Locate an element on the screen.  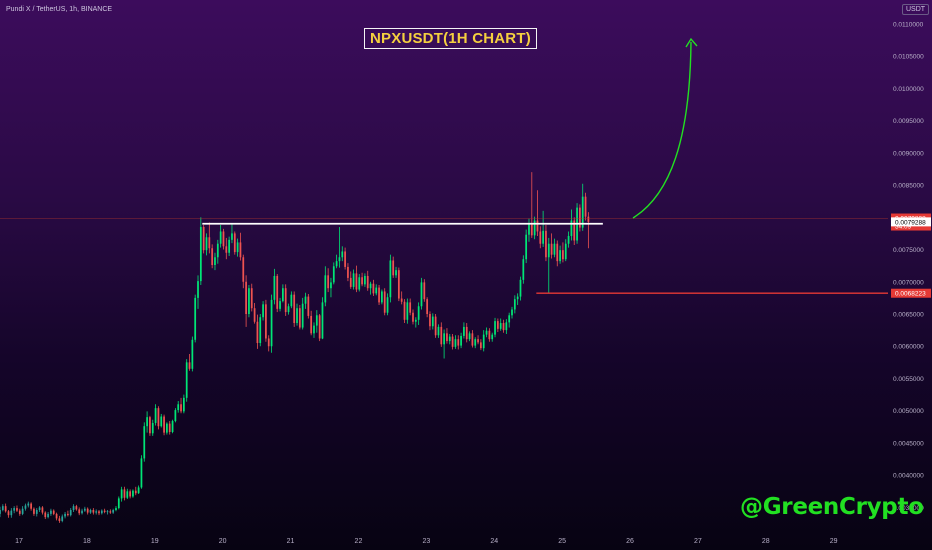
x-tick-label: 29 is located at coordinates (834, 541).